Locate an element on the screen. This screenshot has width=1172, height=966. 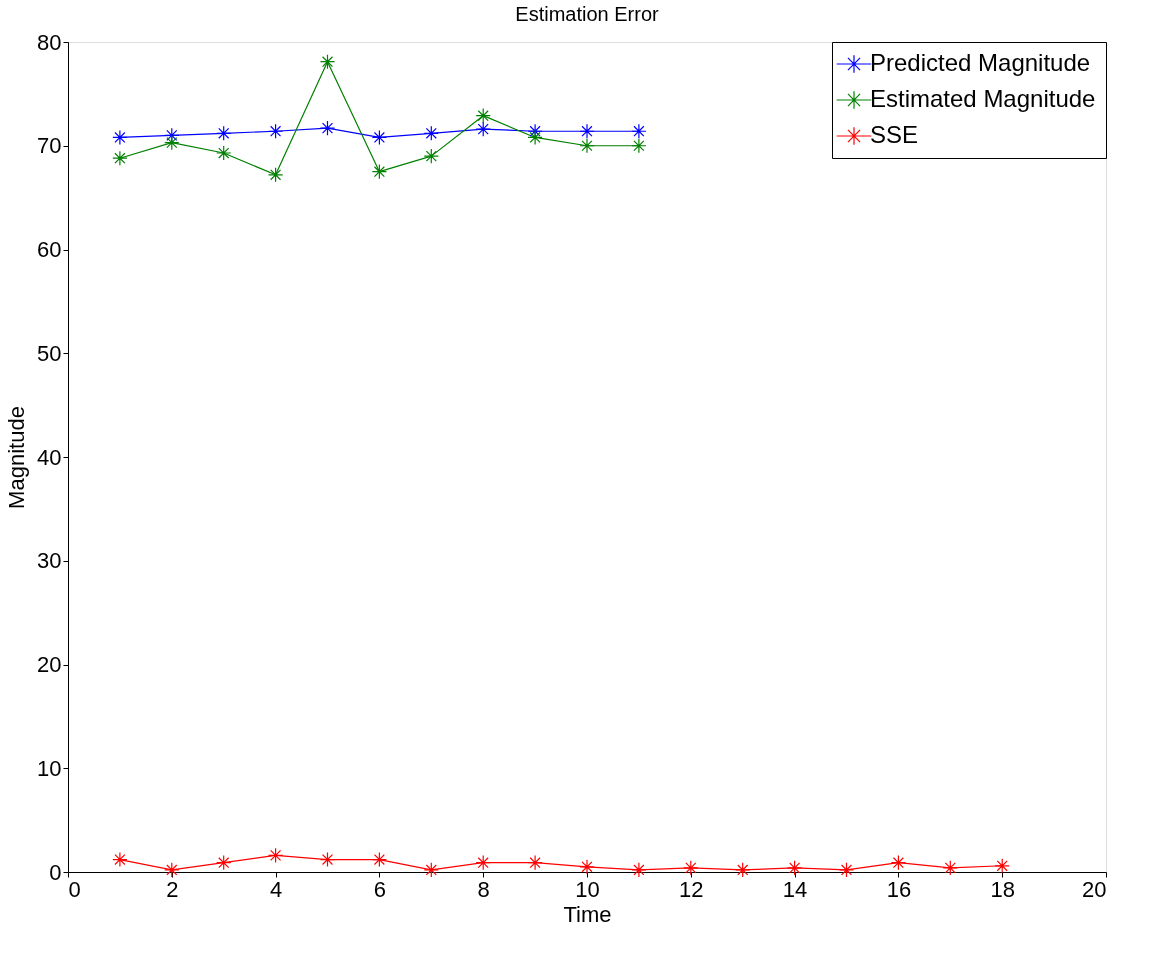
x-tick-label: 0 is located at coordinates (74, 889).